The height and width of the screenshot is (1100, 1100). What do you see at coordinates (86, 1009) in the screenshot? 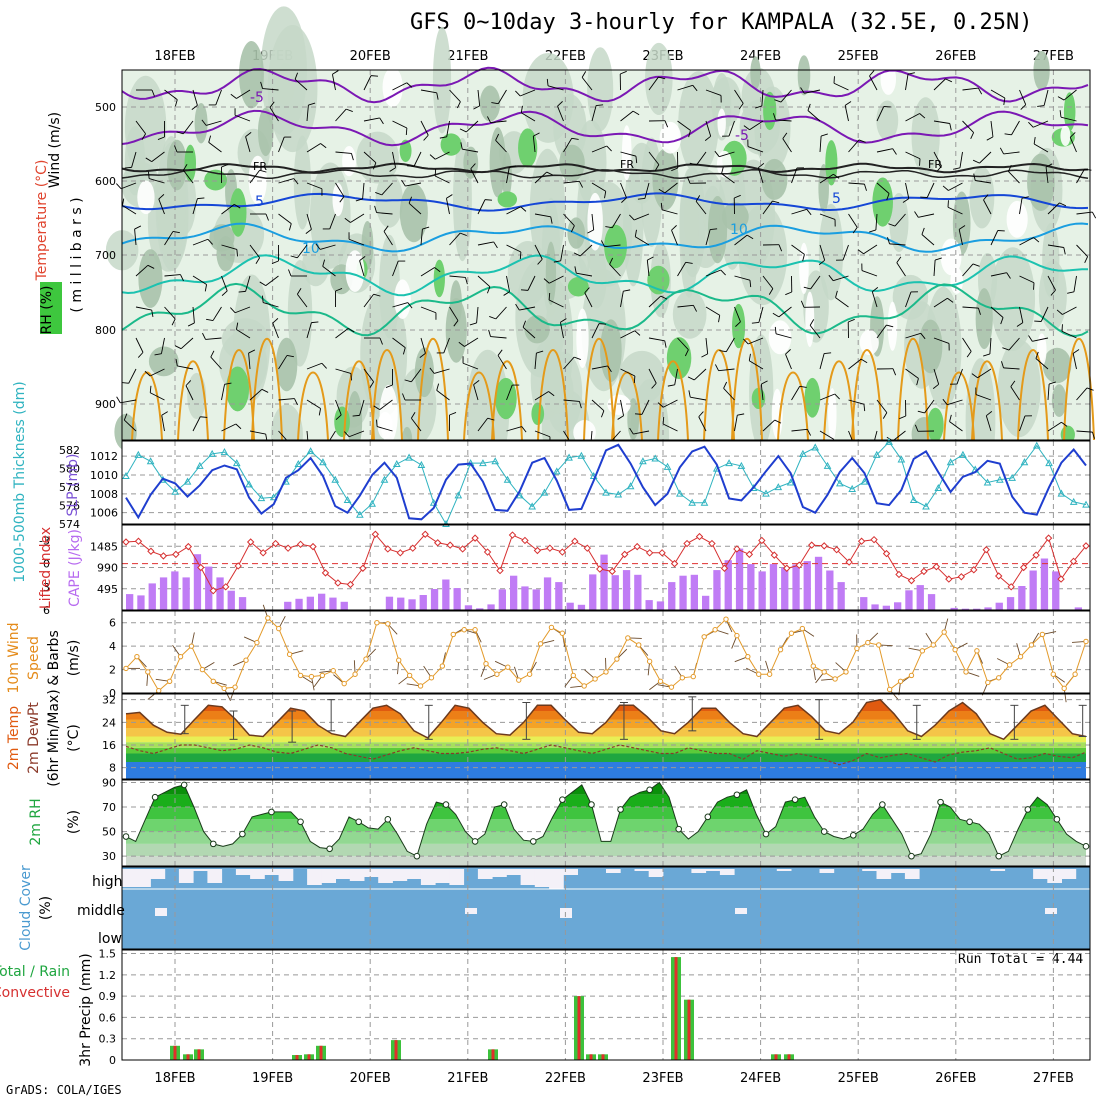
I see `p8-unit: 3hr Precip (mm)` at bounding box center [86, 1009].